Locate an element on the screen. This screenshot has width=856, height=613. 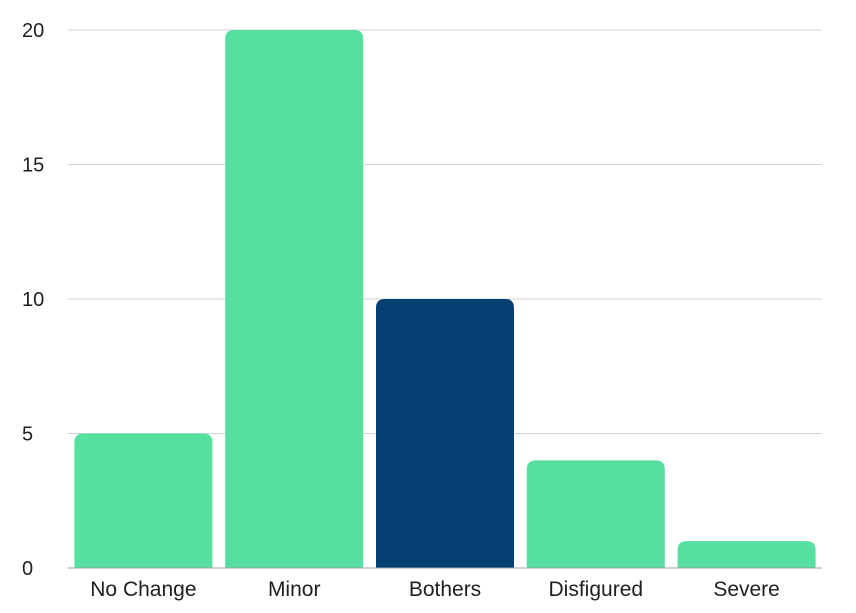
x-tick-label: No Change is located at coordinates (143, 589).